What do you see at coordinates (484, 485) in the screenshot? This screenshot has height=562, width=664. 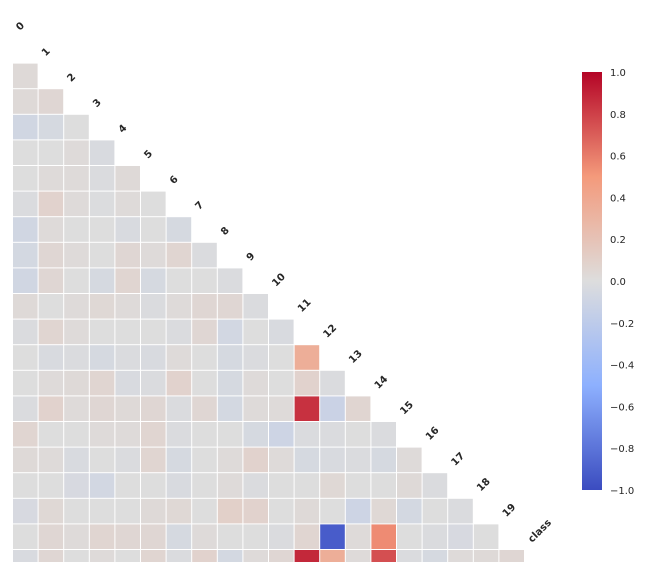 I see `variable-label-18: 18` at bounding box center [484, 485].